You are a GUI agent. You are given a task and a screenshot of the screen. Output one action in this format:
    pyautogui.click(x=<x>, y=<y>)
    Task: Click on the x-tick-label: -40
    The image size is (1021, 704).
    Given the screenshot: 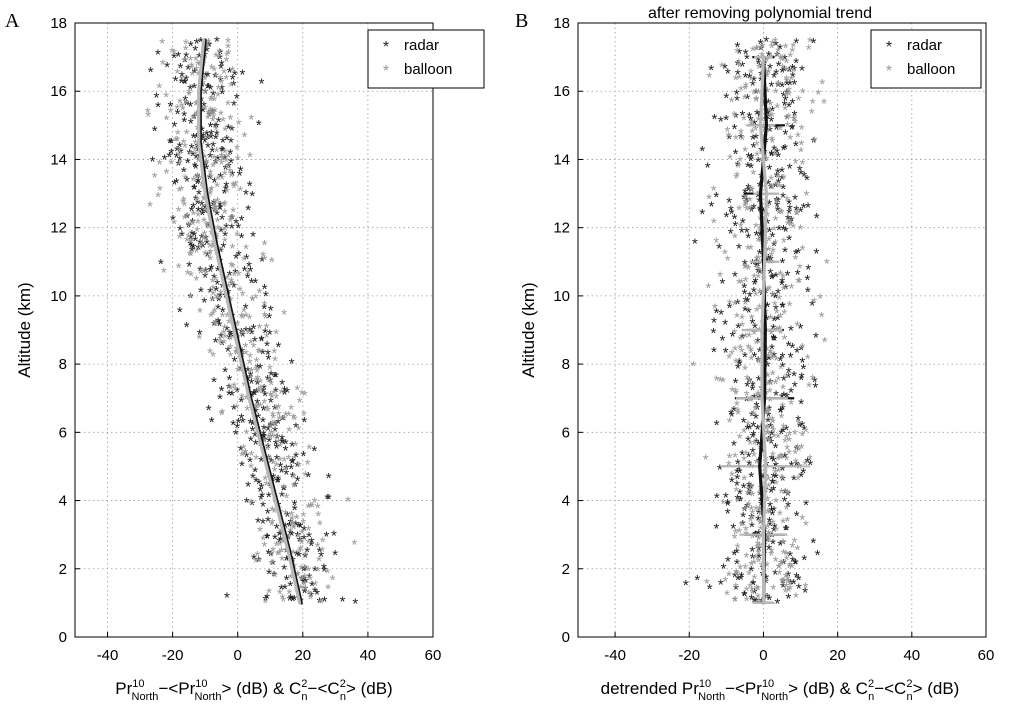 What is the action you would take?
    pyautogui.click(x=108, y=655)
    